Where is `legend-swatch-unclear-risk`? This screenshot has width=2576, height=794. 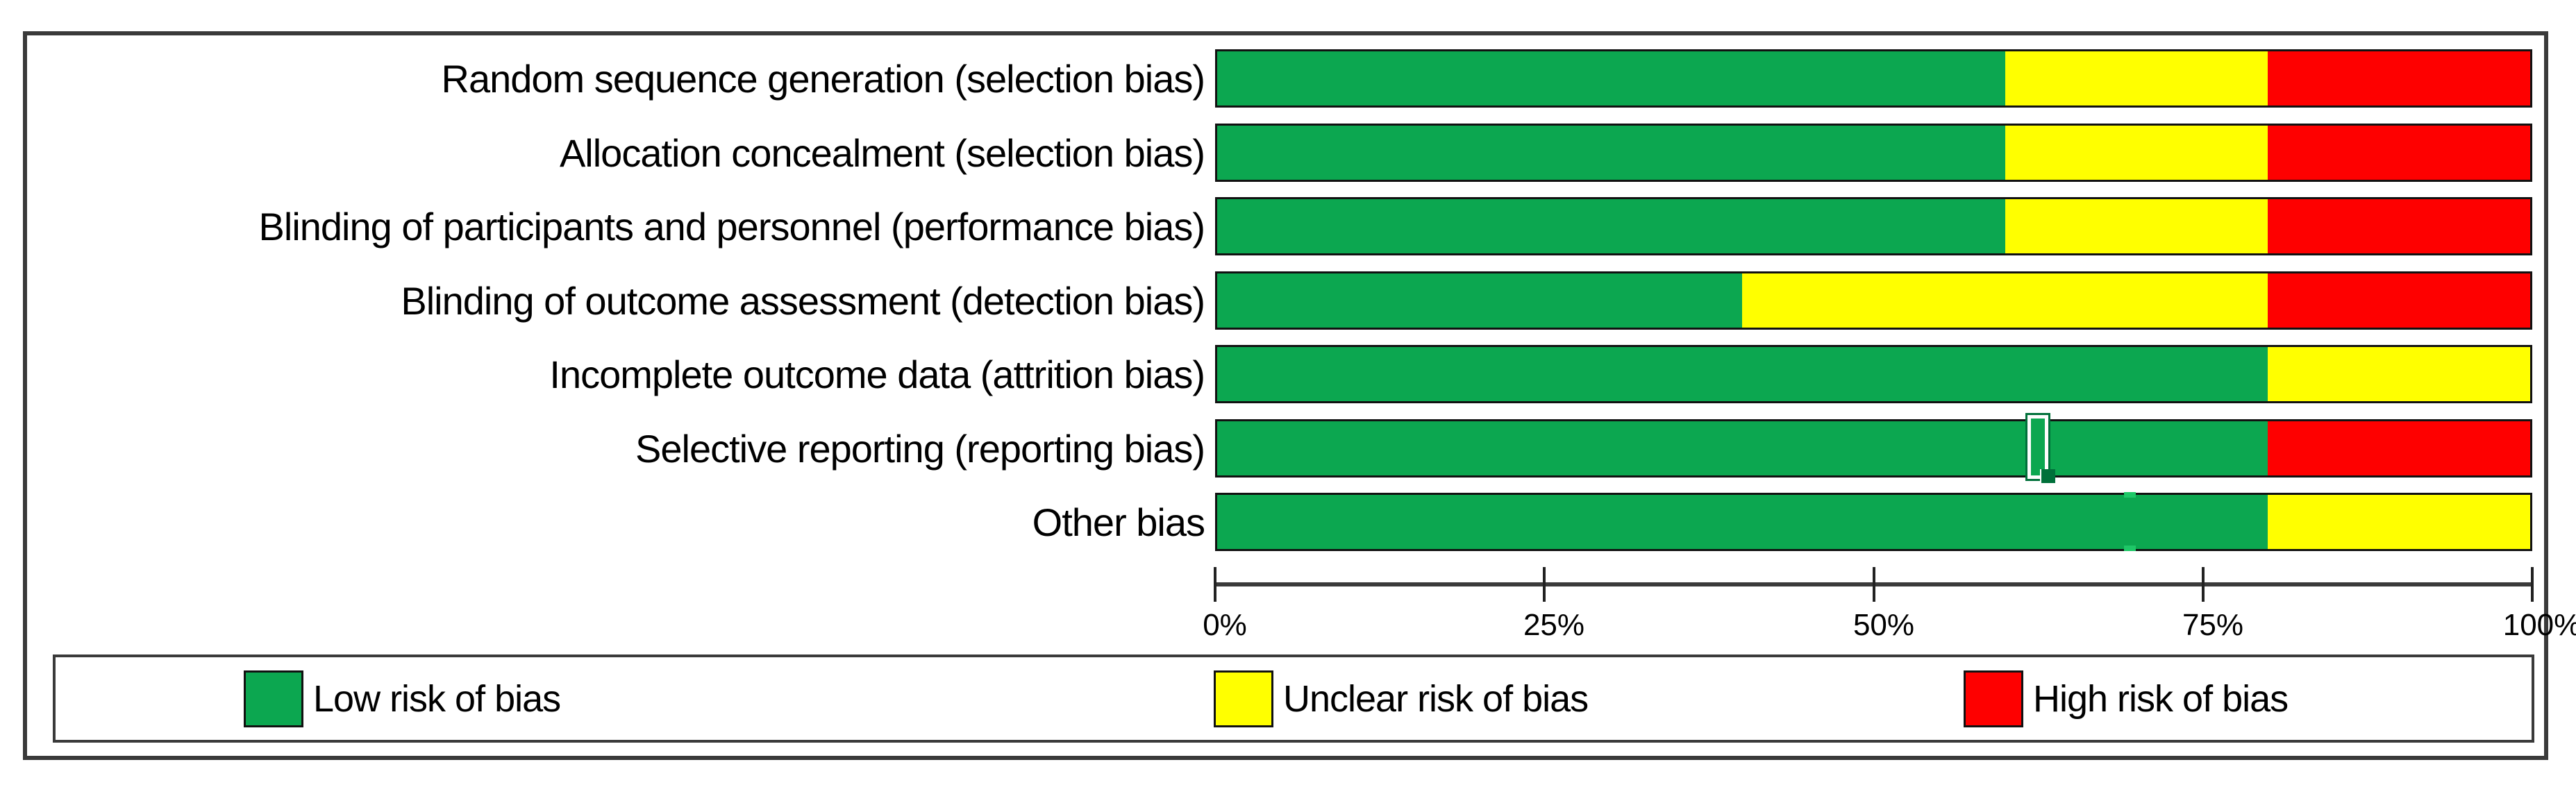 legend-swatch-unclear-risk is located at coordinates (1243, 698).